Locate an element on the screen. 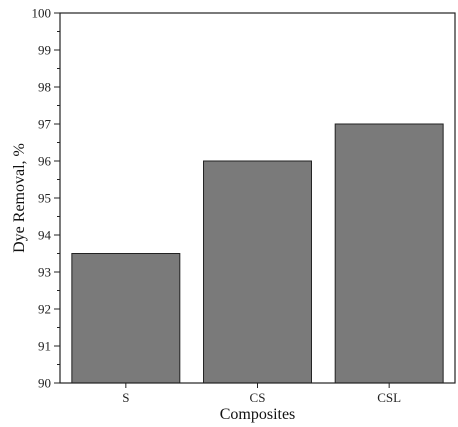  x-axis-ticks: S CS CSL is located at coordinates (261, 394).